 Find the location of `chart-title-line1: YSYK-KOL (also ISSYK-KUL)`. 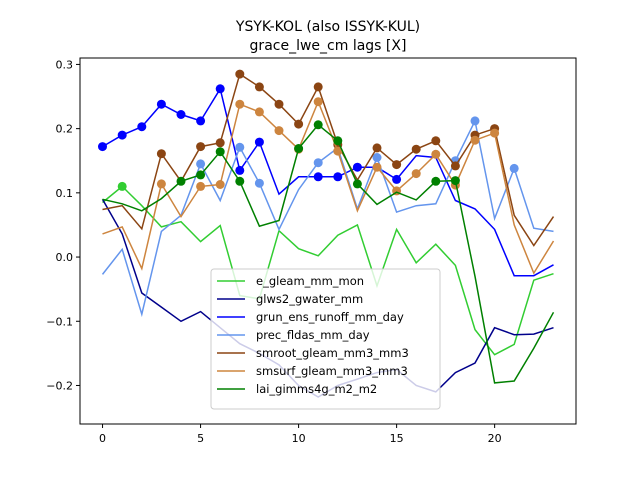

chart-title-line1: YSYK-KOL (also ISSYK-KUL) is located at coordinates (327, 27).